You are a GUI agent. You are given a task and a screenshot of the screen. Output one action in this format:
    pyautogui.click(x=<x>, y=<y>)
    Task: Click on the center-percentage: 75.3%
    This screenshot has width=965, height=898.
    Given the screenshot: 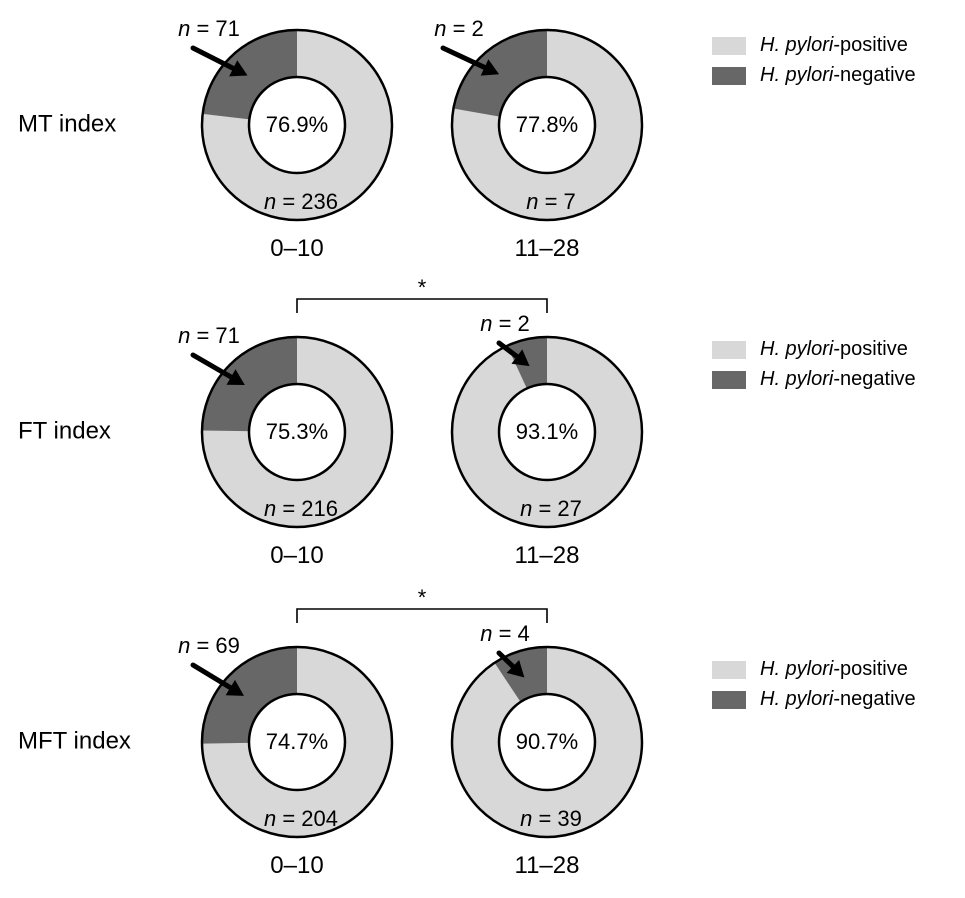 What is the action you would take?
    pyautogui.click(x=297, y=431)
    